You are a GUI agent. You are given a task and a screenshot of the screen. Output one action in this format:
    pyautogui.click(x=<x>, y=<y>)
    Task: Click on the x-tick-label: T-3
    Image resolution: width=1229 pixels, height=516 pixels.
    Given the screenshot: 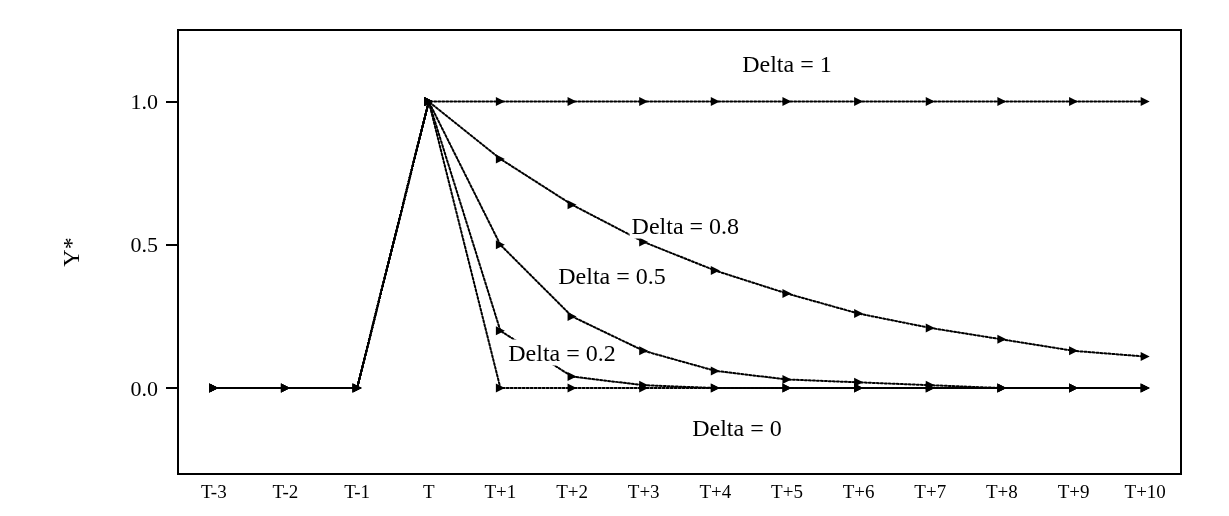 What is the action you would take?
    pyautogui.click(x=213, y=491)
    